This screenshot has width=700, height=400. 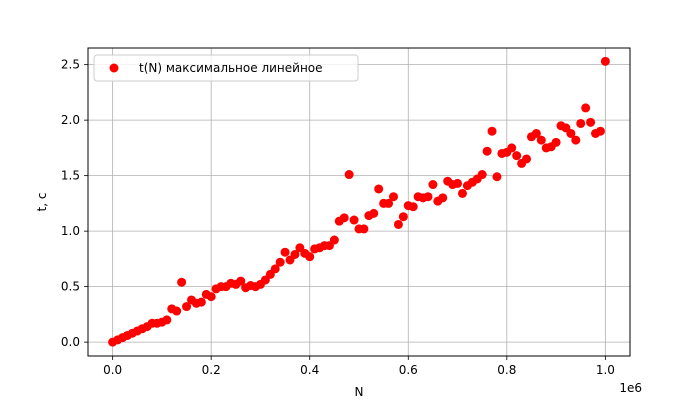 What do you see at coordinates (605, 370) in the screenshot?
I see `x-tick-label: 1.0` at bounding box center [605, 370].